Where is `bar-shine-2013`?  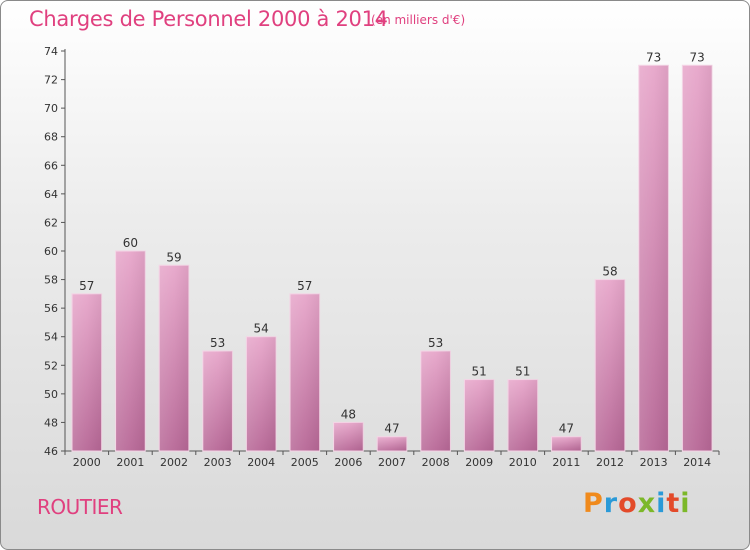 bar-shine-2013 is located at coordinates (653, 258).